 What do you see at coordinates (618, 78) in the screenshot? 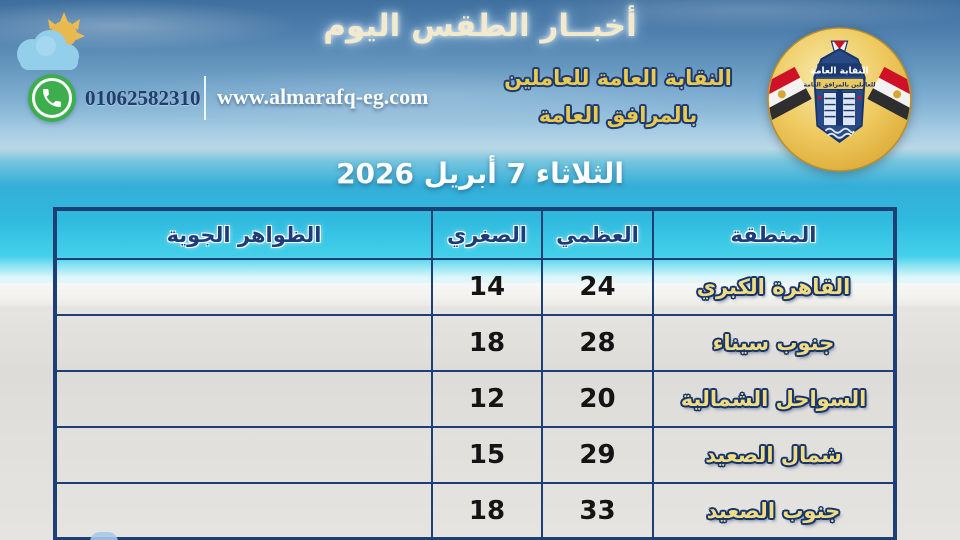
I see `organization-line1: النقابة العامة للعاملين` at bounding box center [618, 78].